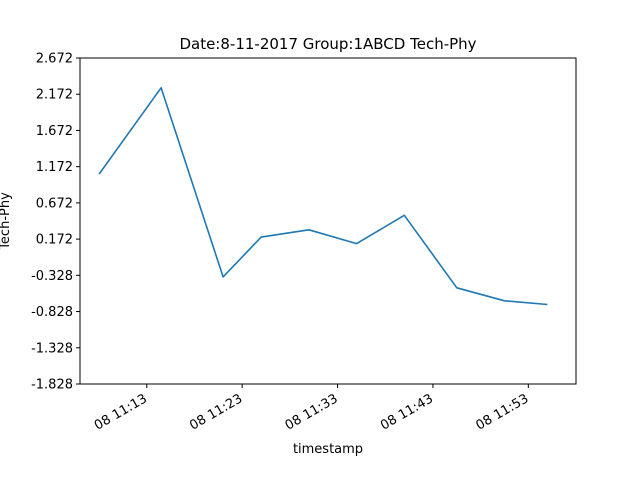 This screenshot has height=480, width=640. What do you see at coordinates (52, 348) in the screenshot?
I see `y-tick-label: -1.328` at bounding box center [52, 348].